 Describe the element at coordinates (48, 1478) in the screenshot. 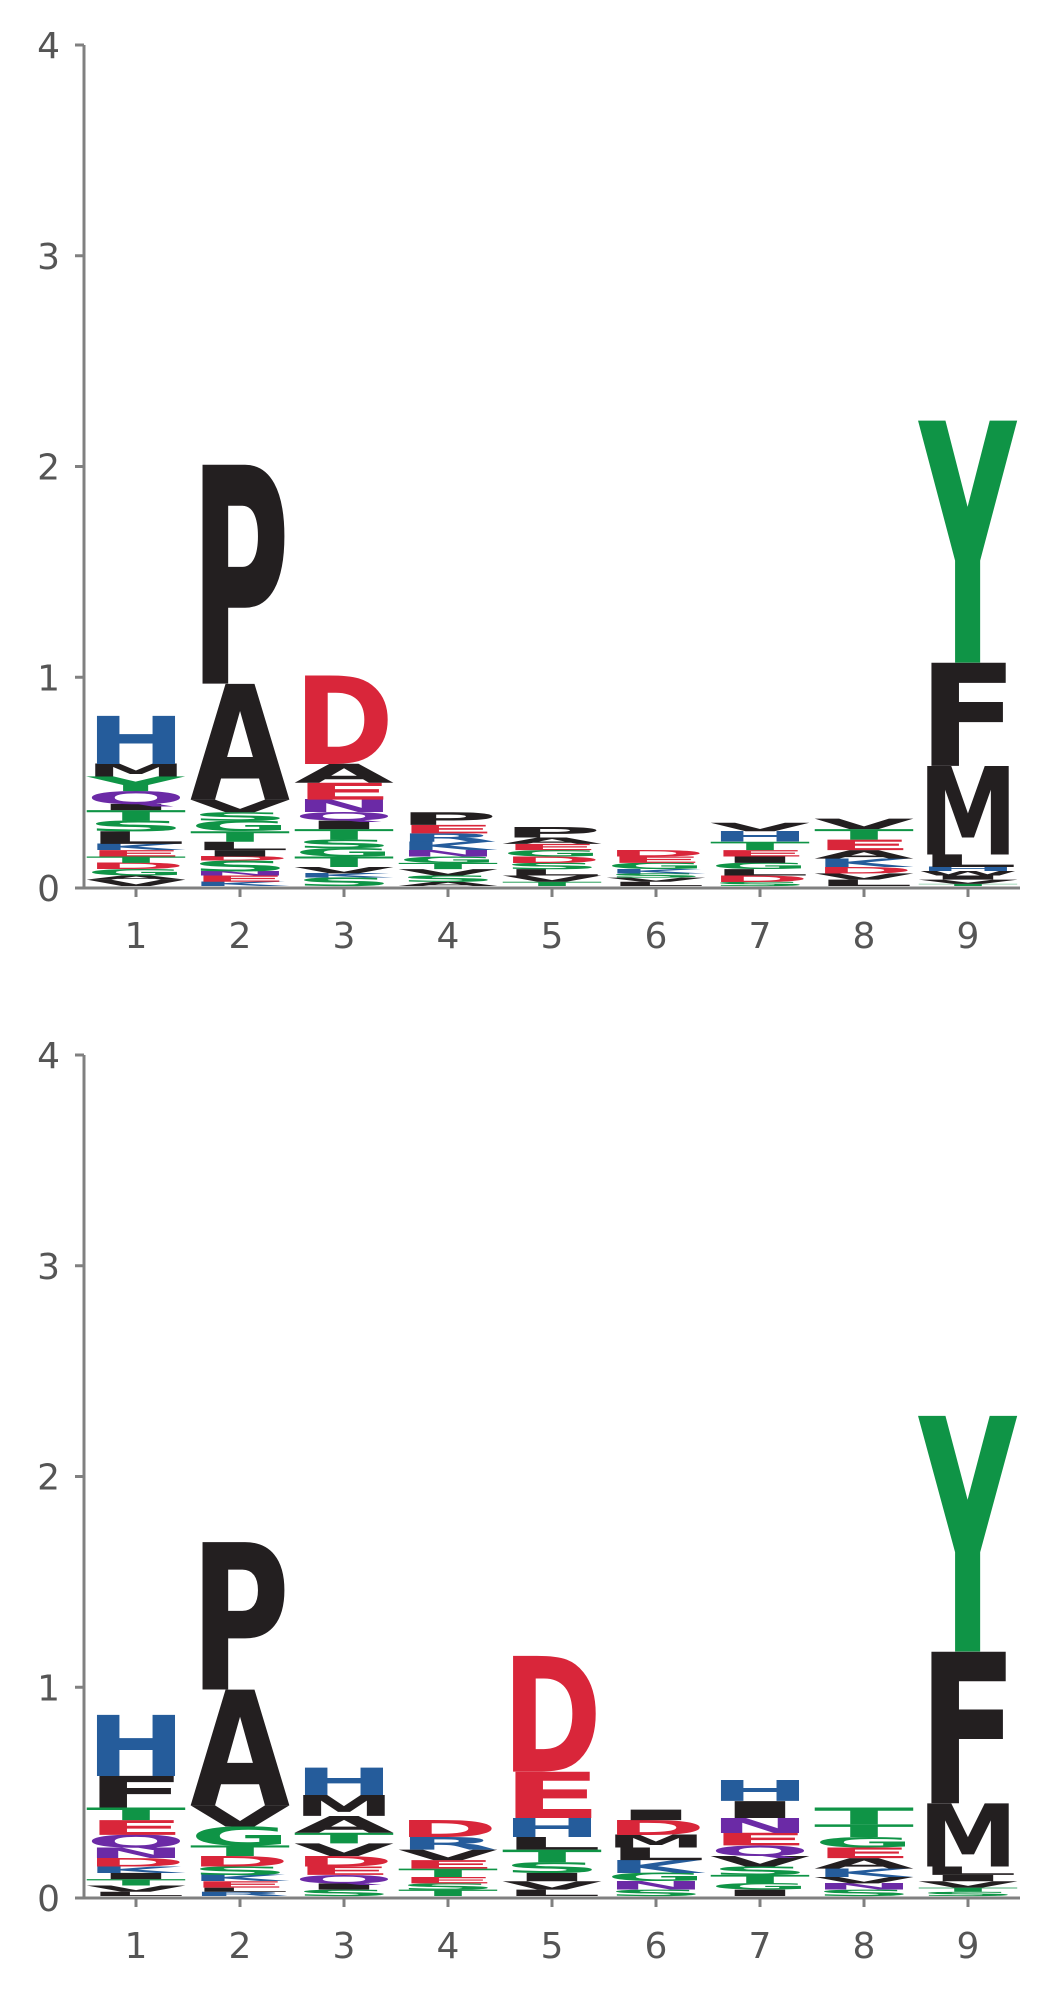

I see `y-tick-label: 2` at that location.